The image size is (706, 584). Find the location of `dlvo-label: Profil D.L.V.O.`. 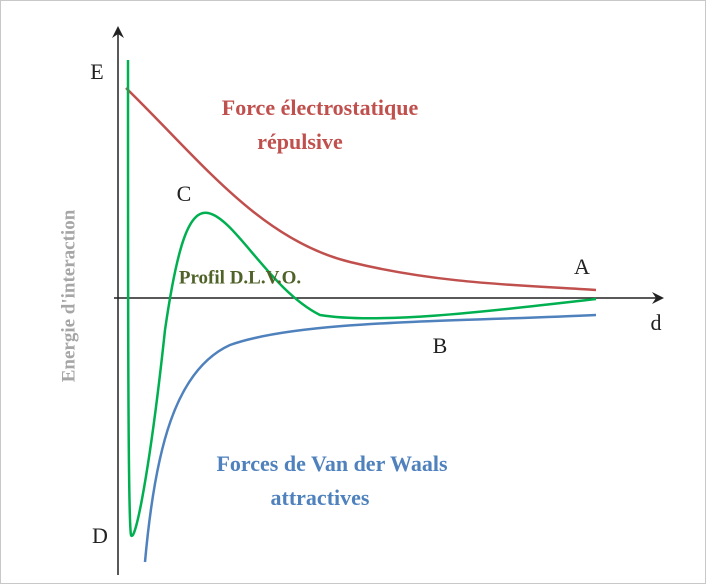

dlvo-label: Profil D.L.V.O. is located at coordinates (240, 277).